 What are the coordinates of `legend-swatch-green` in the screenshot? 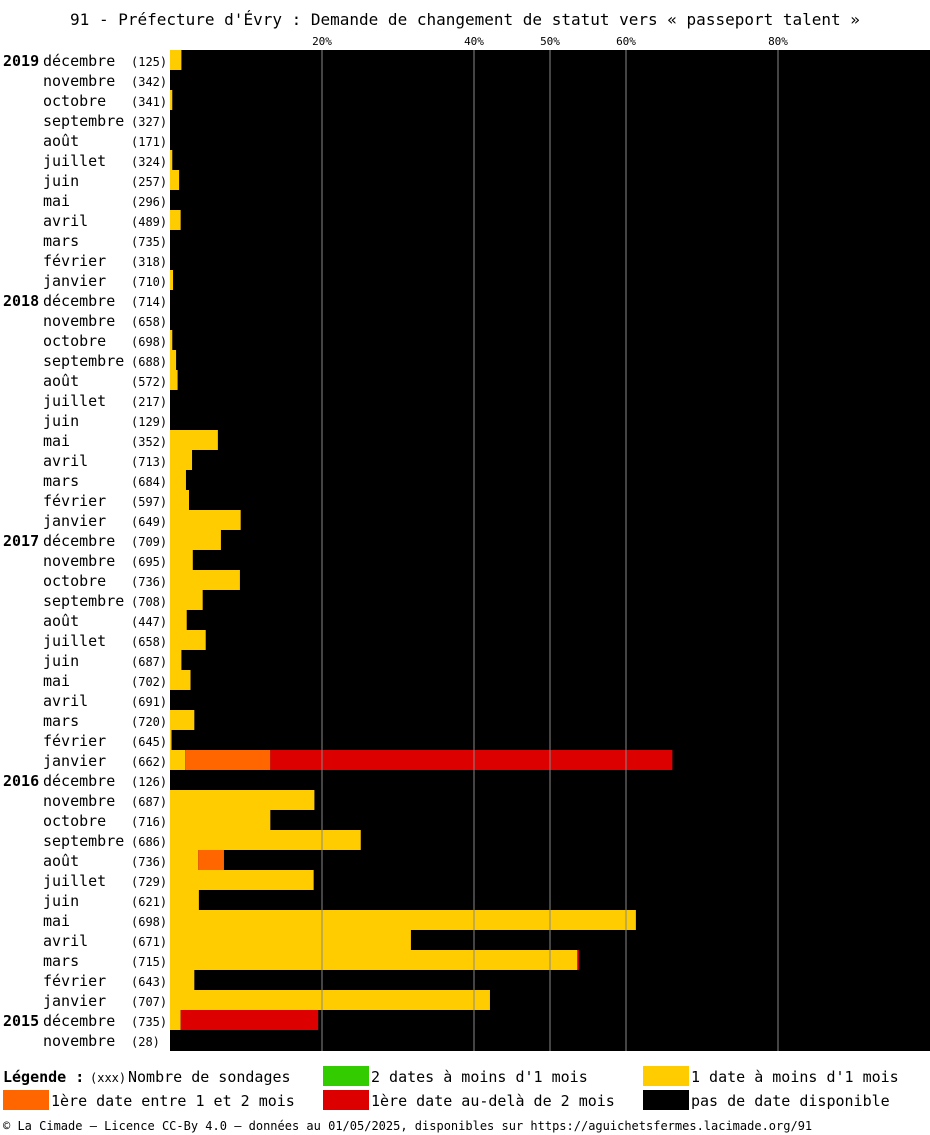 It's located at (346, 1076).